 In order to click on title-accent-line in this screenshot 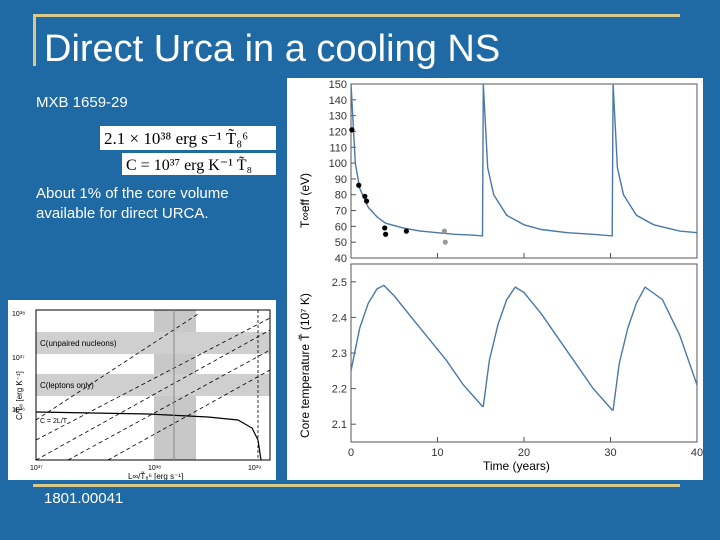, I will do `click(356, 15)`.